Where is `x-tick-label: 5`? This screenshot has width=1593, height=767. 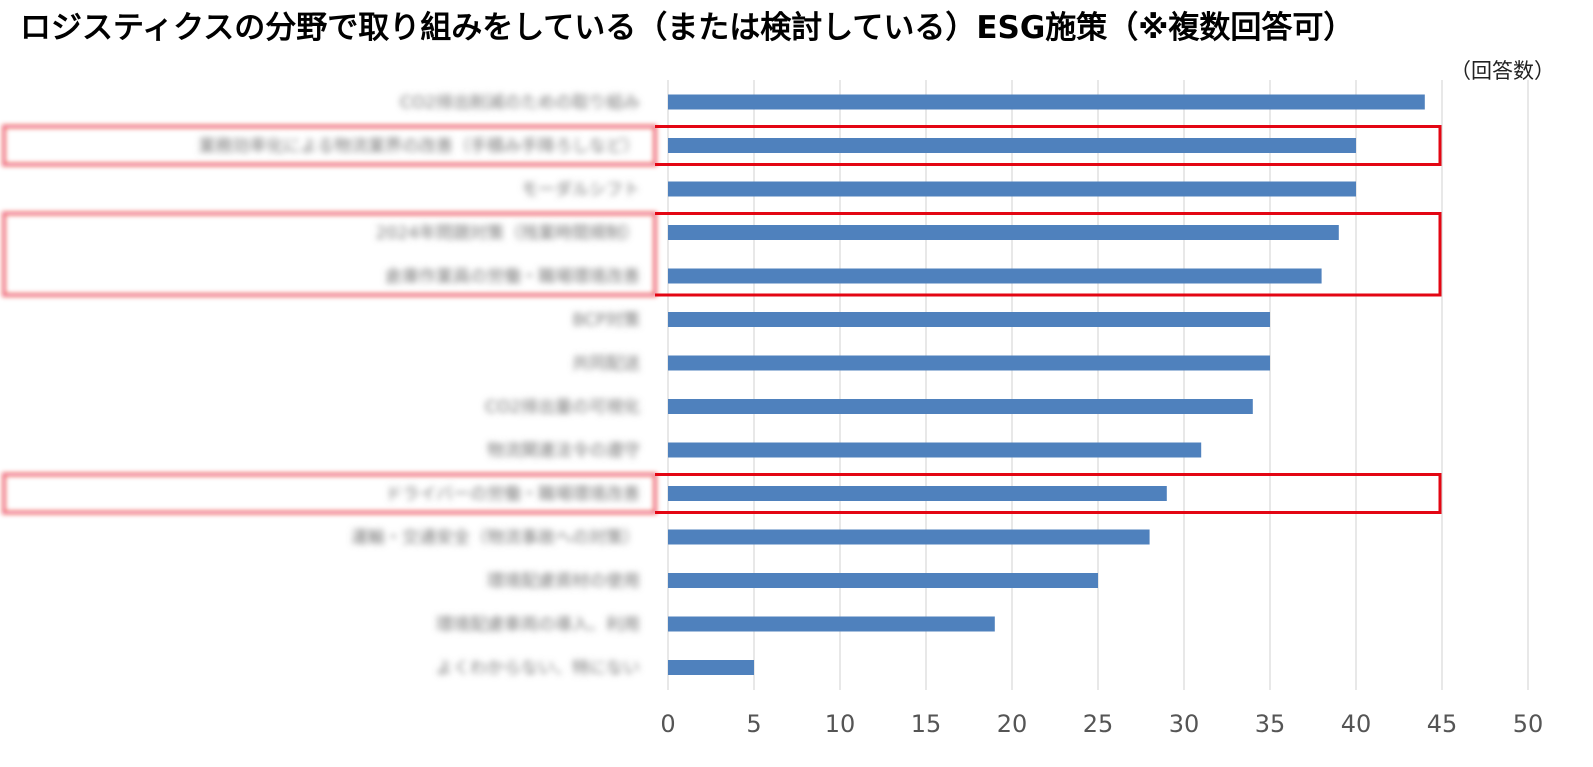
x-tick-label: 5 is located at coordinates (753, 724).